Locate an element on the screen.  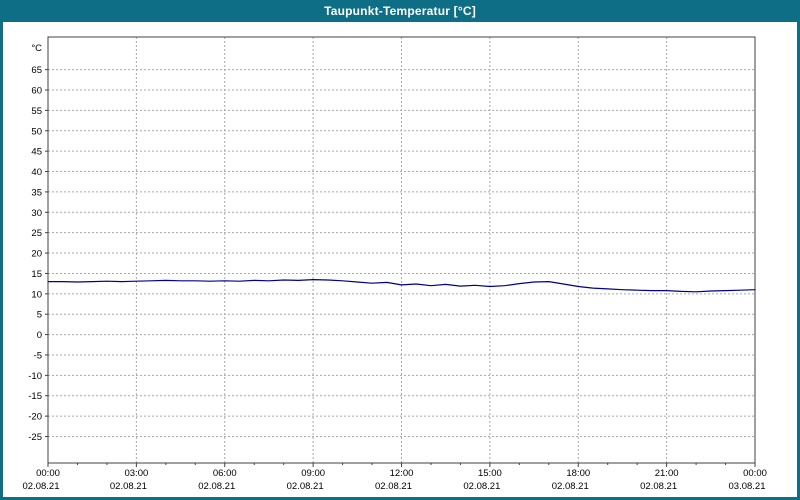
x-time-label: 21:00 is located at coordinates (667, 473).